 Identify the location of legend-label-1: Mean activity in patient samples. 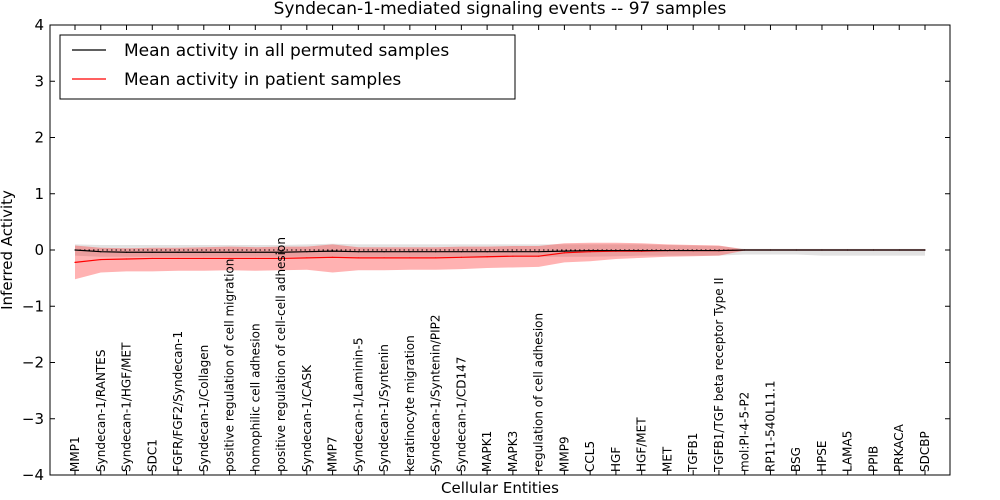
(262, 80).